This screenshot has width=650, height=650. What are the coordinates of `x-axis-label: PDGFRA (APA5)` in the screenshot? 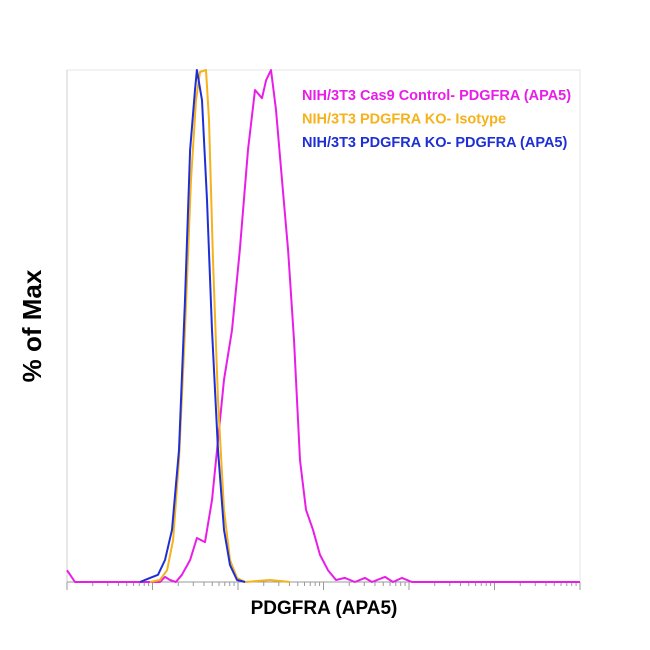 It's located at (324, 608).